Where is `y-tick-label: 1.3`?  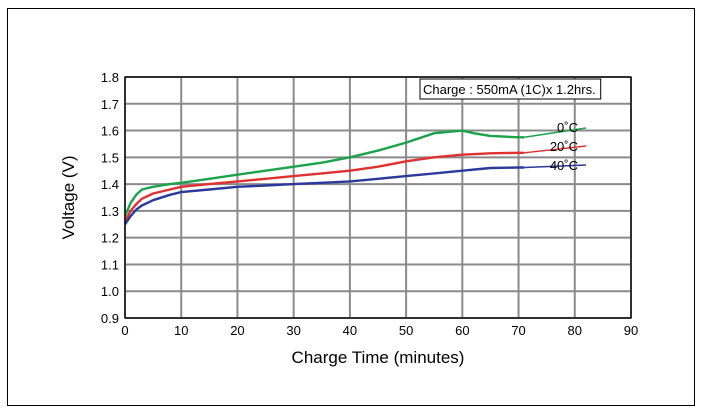
y-tick-label: 1.3 is located at coordinates (110, 211).